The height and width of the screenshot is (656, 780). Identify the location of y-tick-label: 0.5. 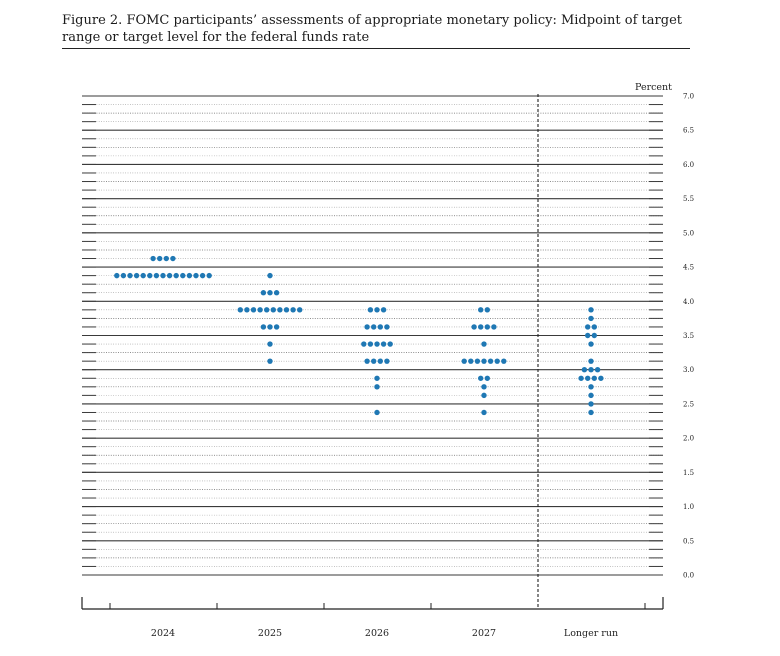
(688, 541).